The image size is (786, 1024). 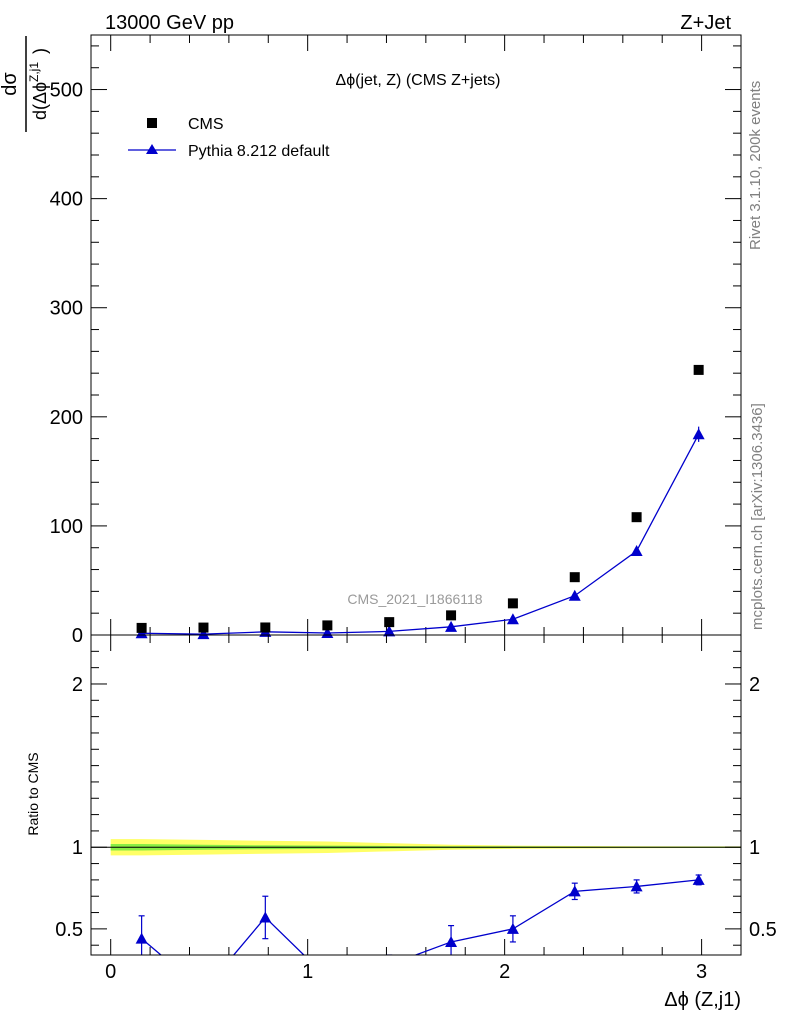 What do you see at coordinates (77, 685) in the screenshot?
I see `ratio-y-tick-label: 2` at bounding box center [77, 685].